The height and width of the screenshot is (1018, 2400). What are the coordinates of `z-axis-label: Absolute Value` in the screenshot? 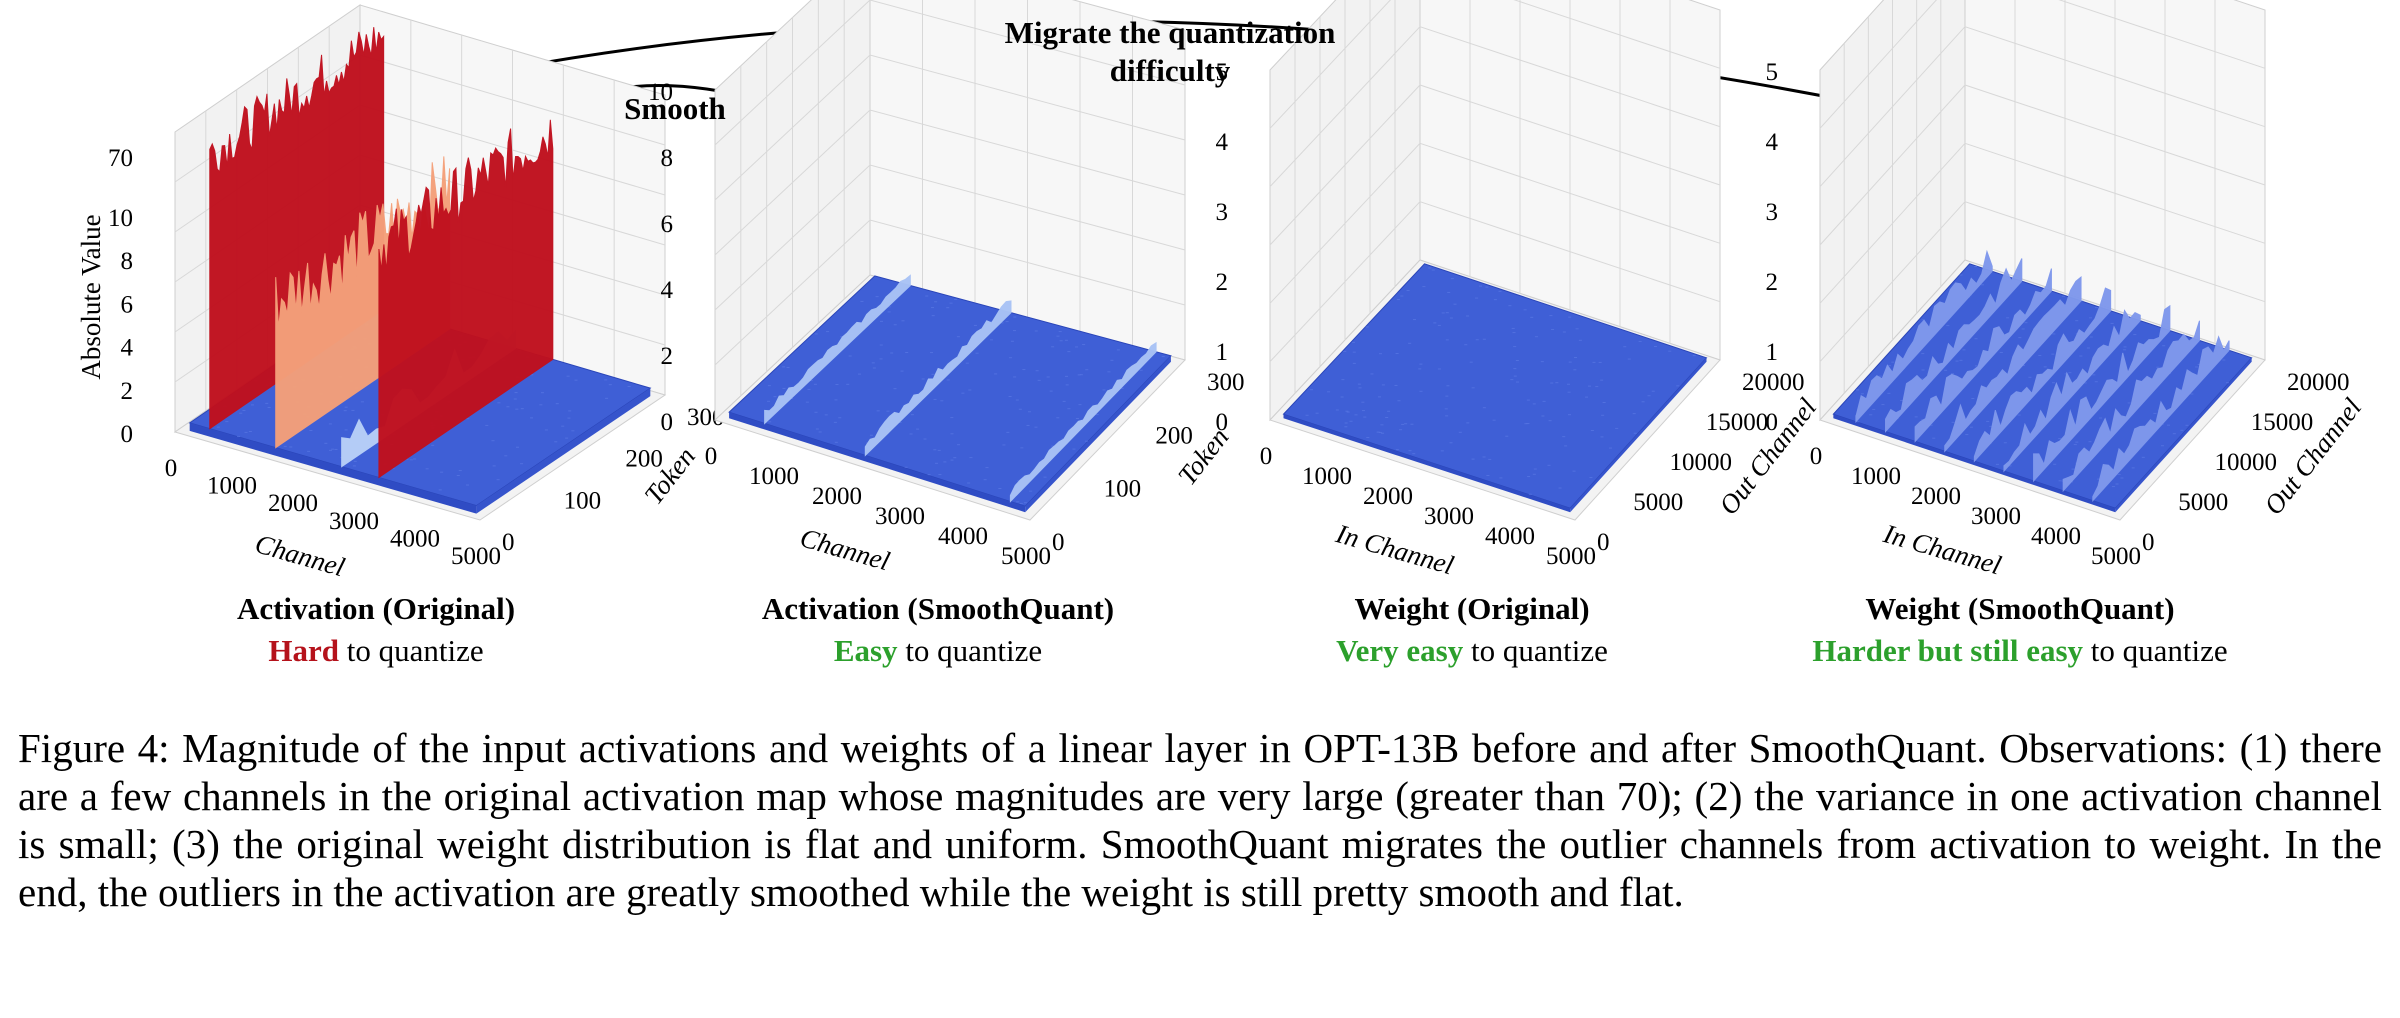 It's located at (91, 296).